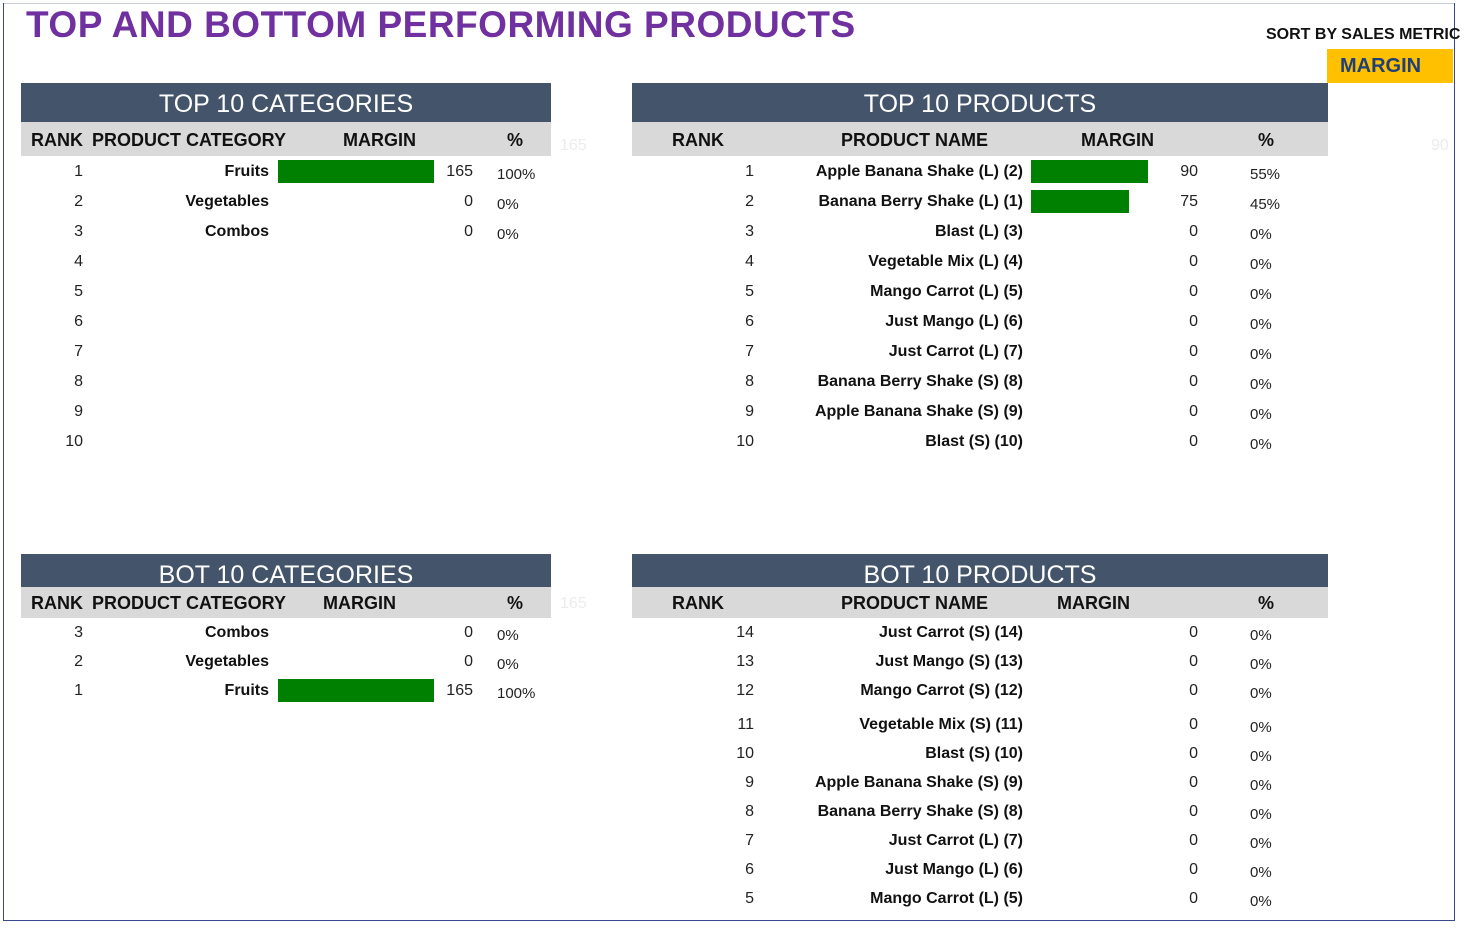  I want to click on table-row: 13 Just Mango (S) (13) 0 0%, so click(982, 662).